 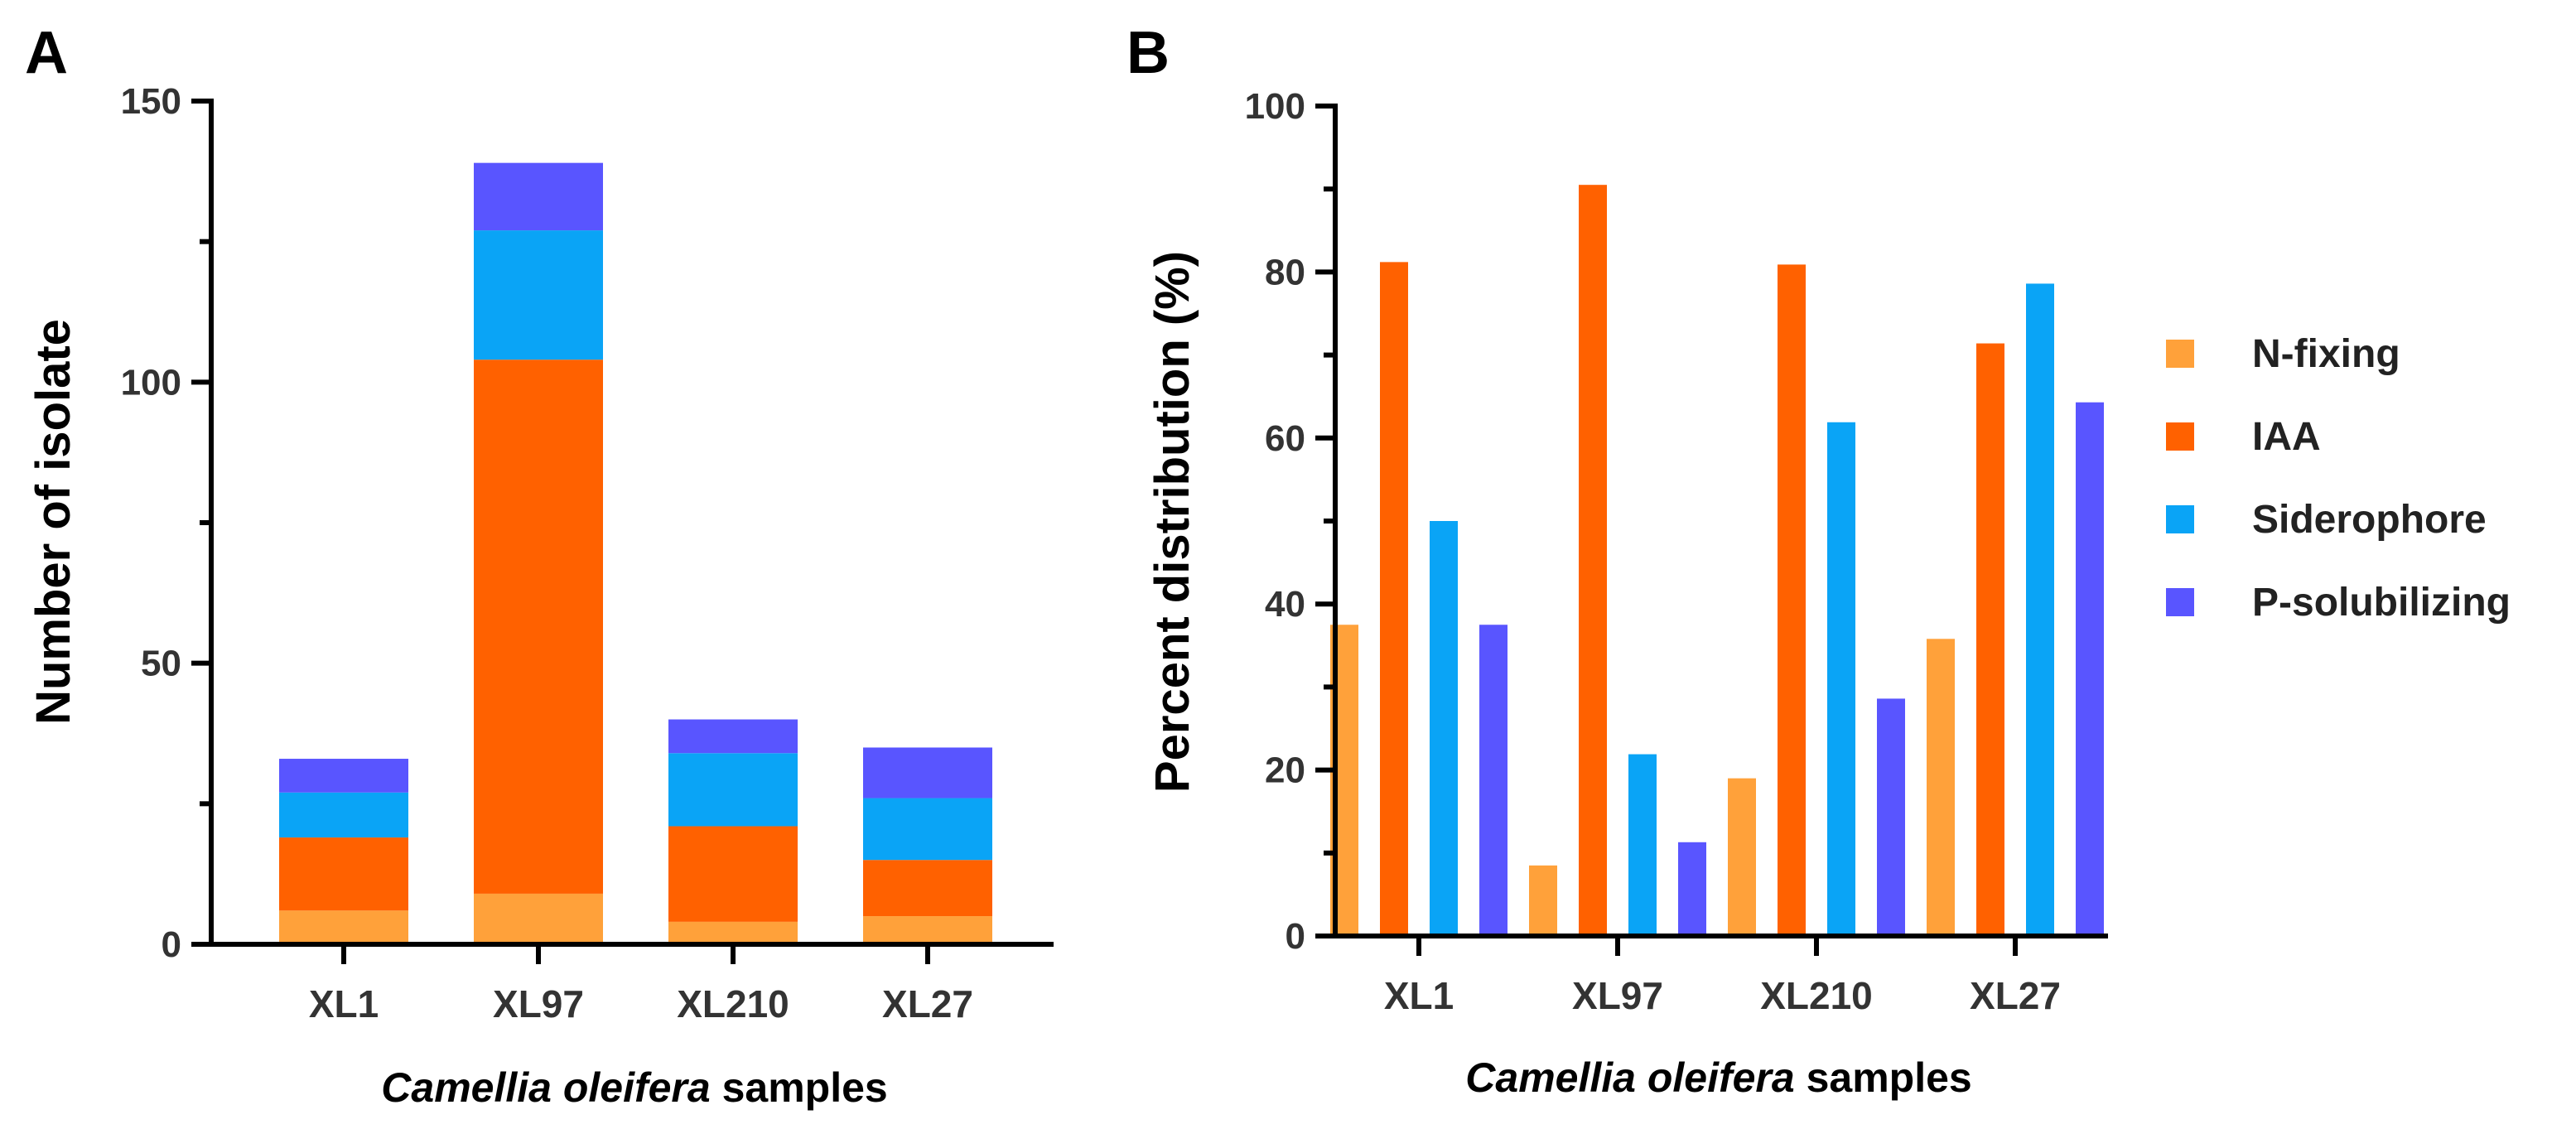 I want to click on panel-a-y-axis-title: Number of isolate, so click(x=53, y=522).